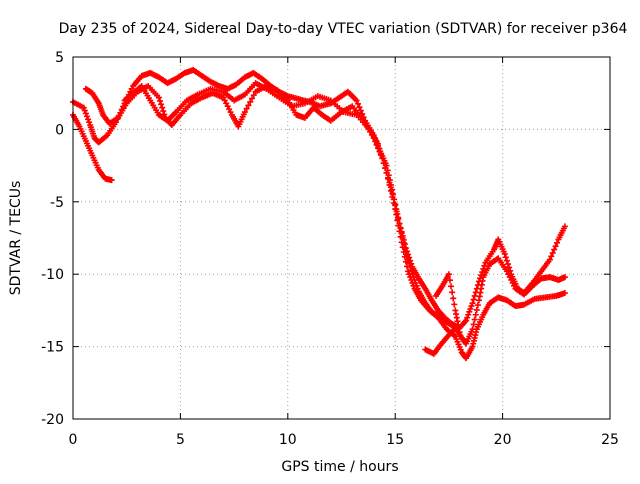 The width and height of the screenshot is (640, 484). Describe the element at coordinates (59, 130) in the screenshot. I see `y-tick-label: 0` at that location.